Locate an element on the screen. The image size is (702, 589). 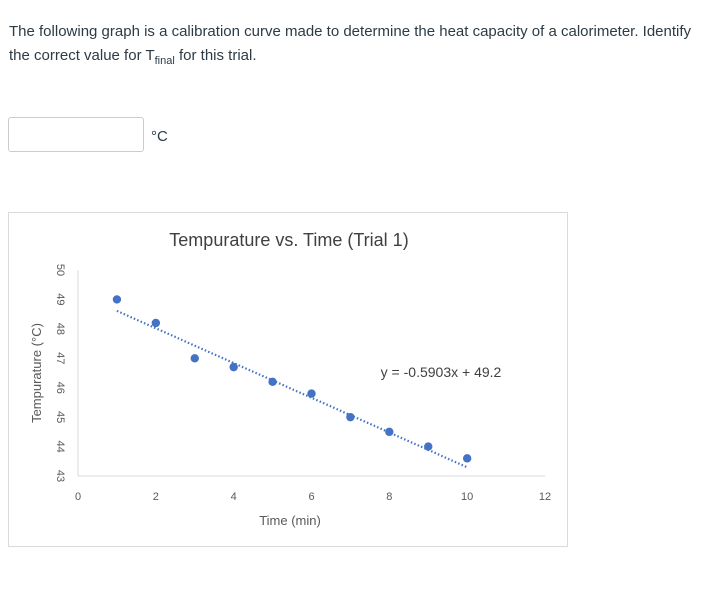
y-tick-label: 46 is located at coordinates (60, 388).